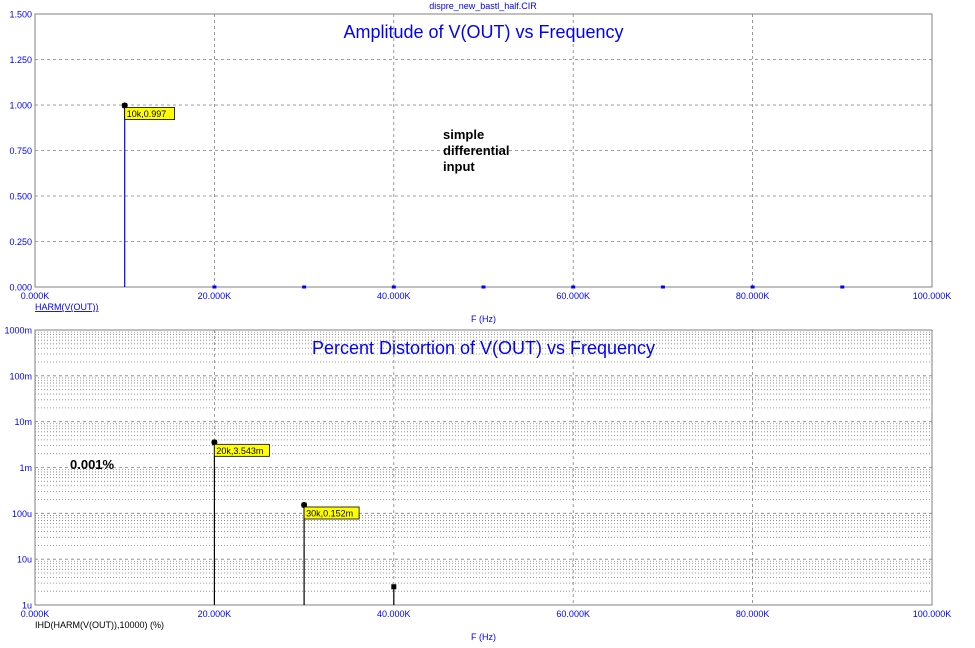 The height and width of the screenshot is (648, 975). I want to click on note-line-1: simple, so click(463, 134).